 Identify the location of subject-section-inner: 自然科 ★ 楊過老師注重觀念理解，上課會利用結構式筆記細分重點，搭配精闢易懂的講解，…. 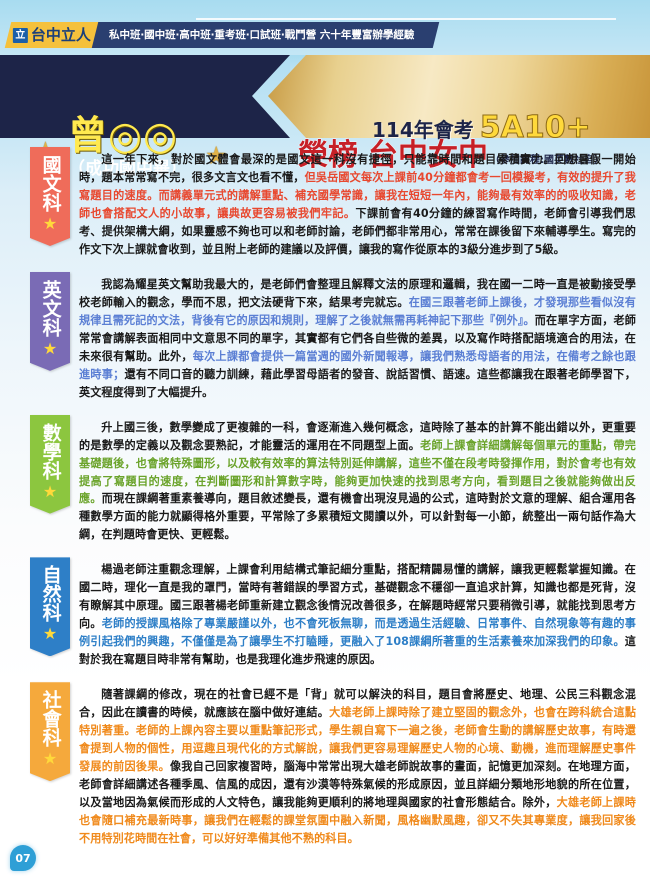
(318, 609).